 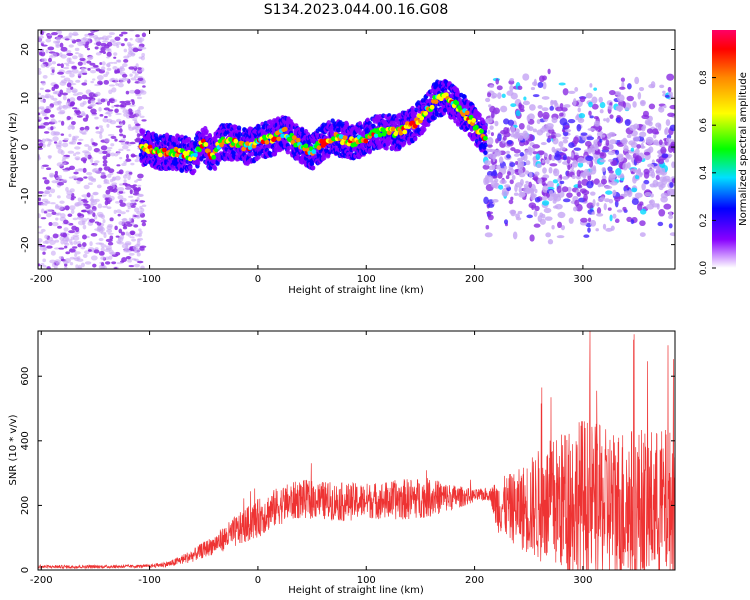 What do you see at coordinates (25, 49) in the screenshot?
I see `top-y-tick-label: 20` at bounding box center [25, 49].